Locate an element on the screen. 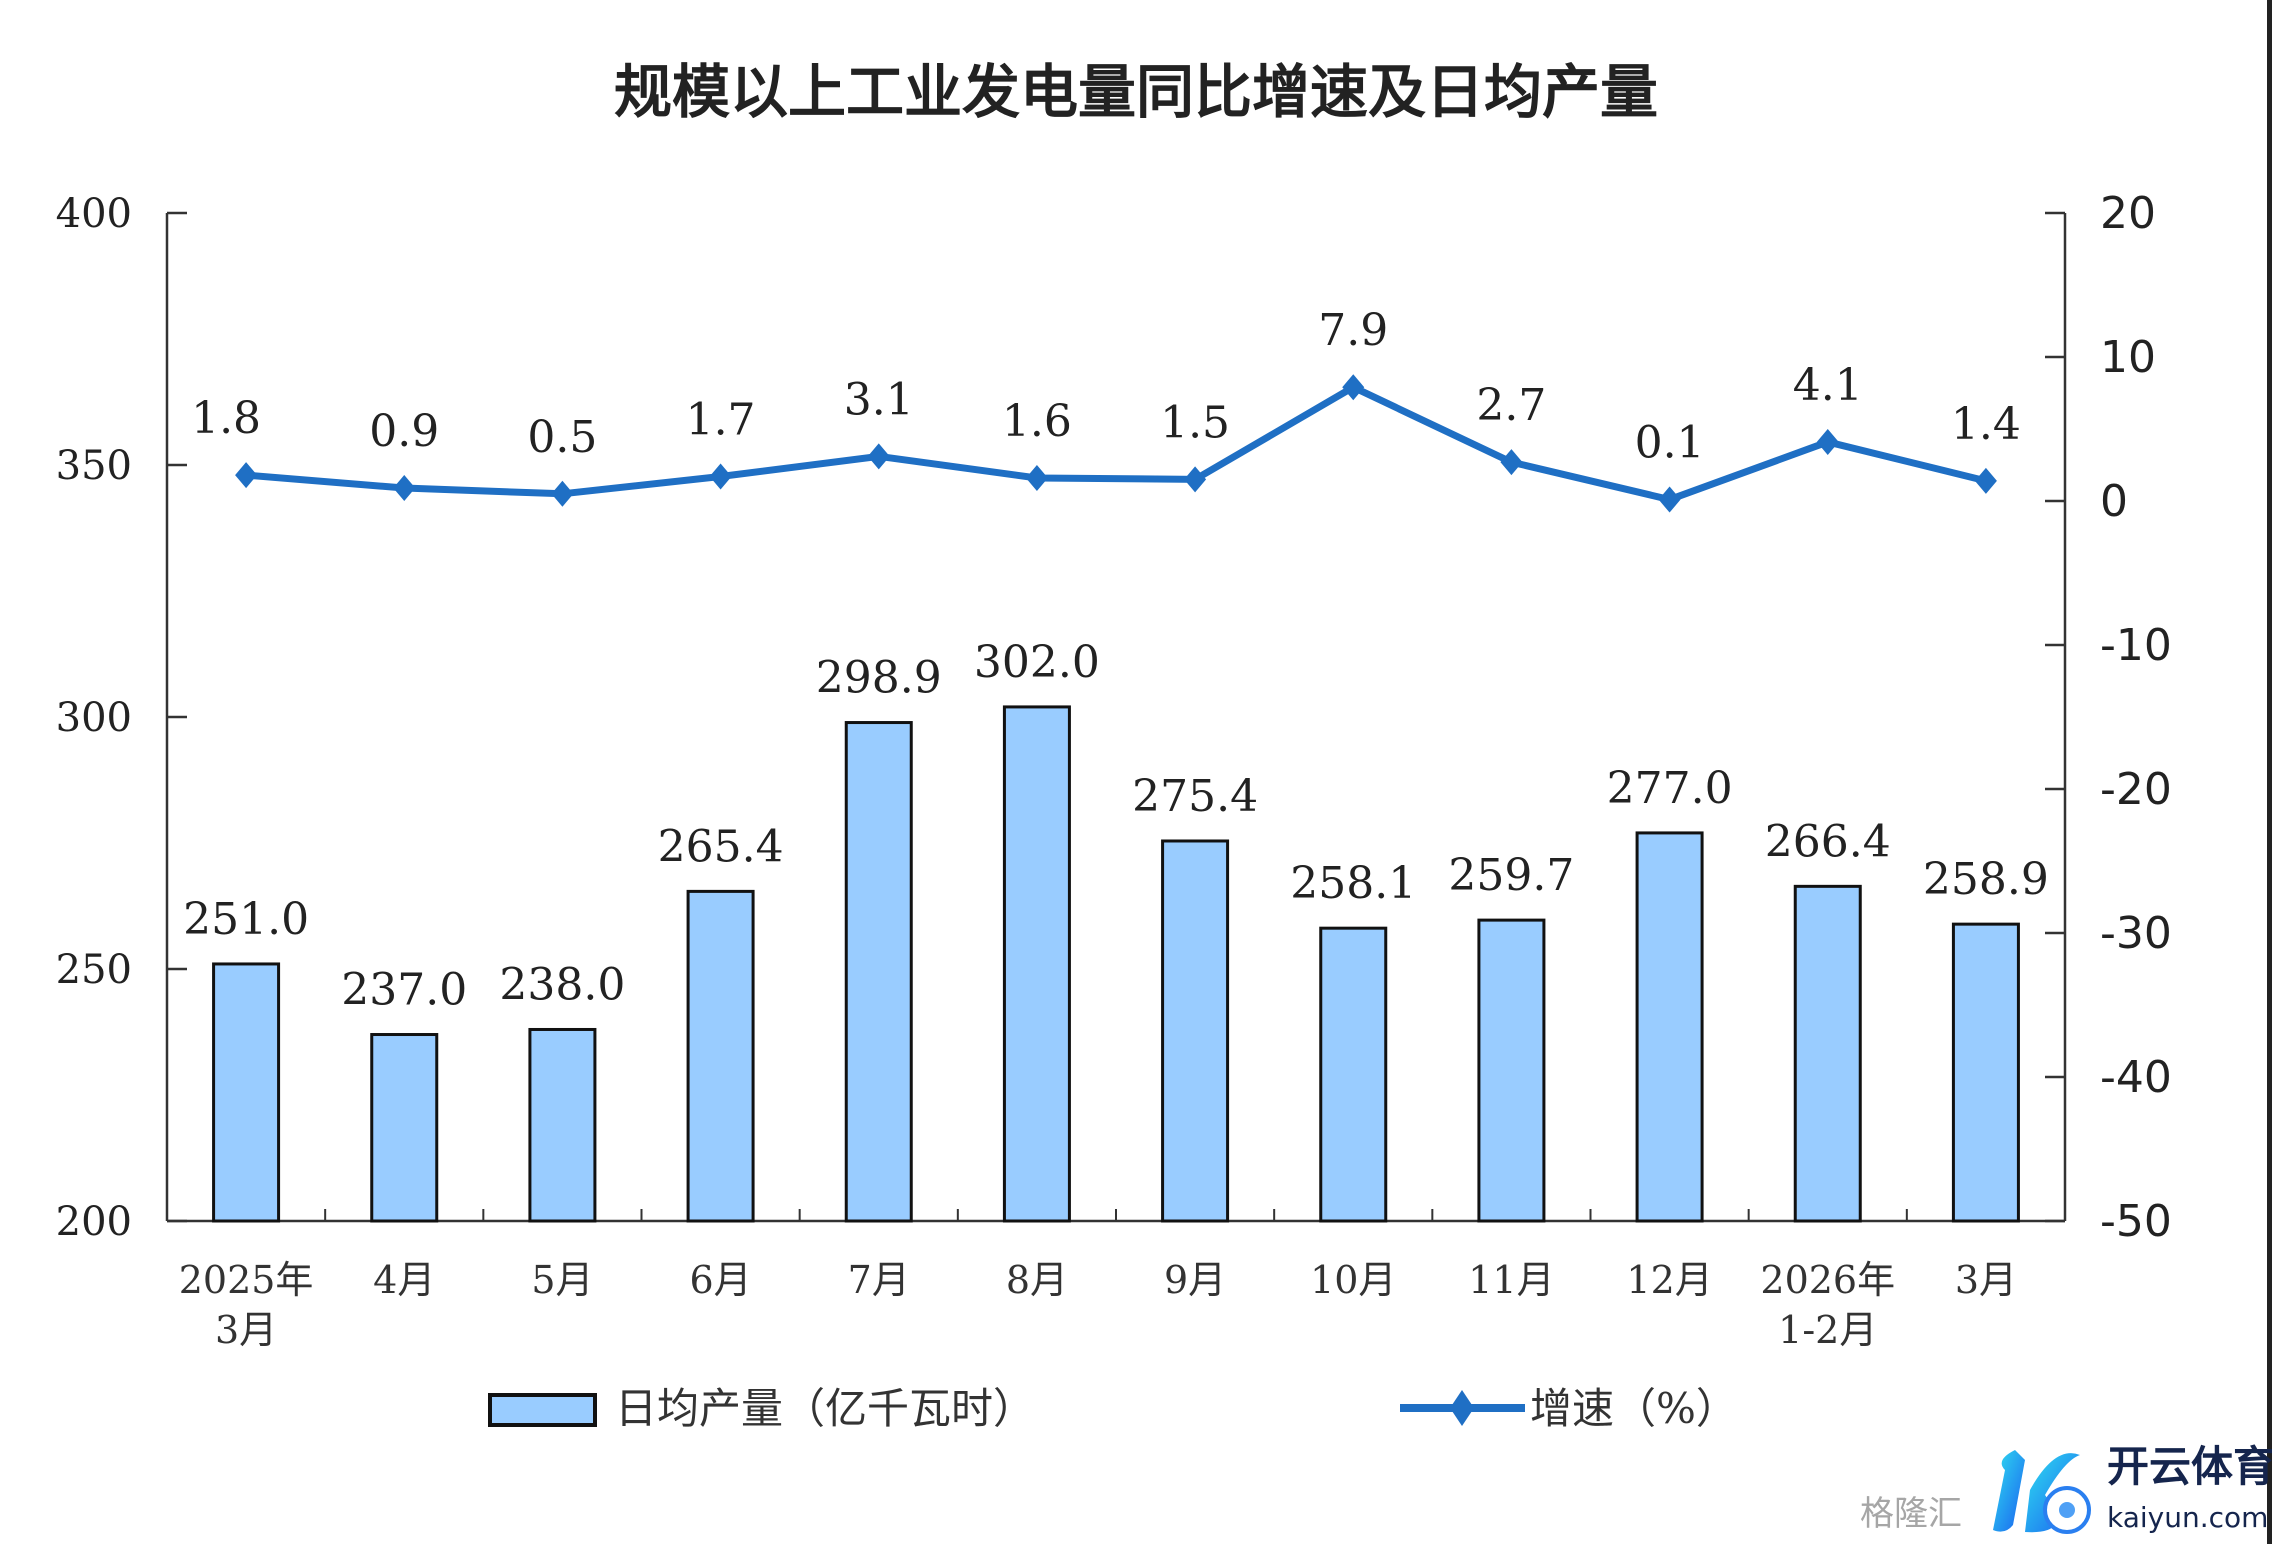 The image size is (2272, 1544). growth-data-label: 3.1 is located at coordinates (879, 399).